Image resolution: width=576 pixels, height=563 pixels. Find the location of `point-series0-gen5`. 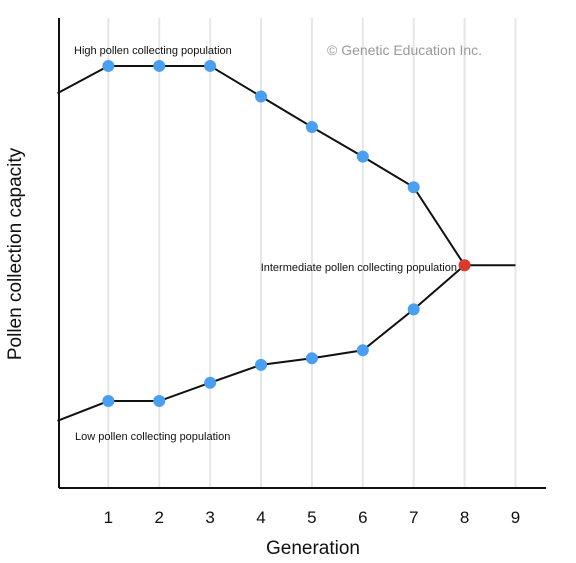

point-series0-gen5 is located at coordinates (311, 127).